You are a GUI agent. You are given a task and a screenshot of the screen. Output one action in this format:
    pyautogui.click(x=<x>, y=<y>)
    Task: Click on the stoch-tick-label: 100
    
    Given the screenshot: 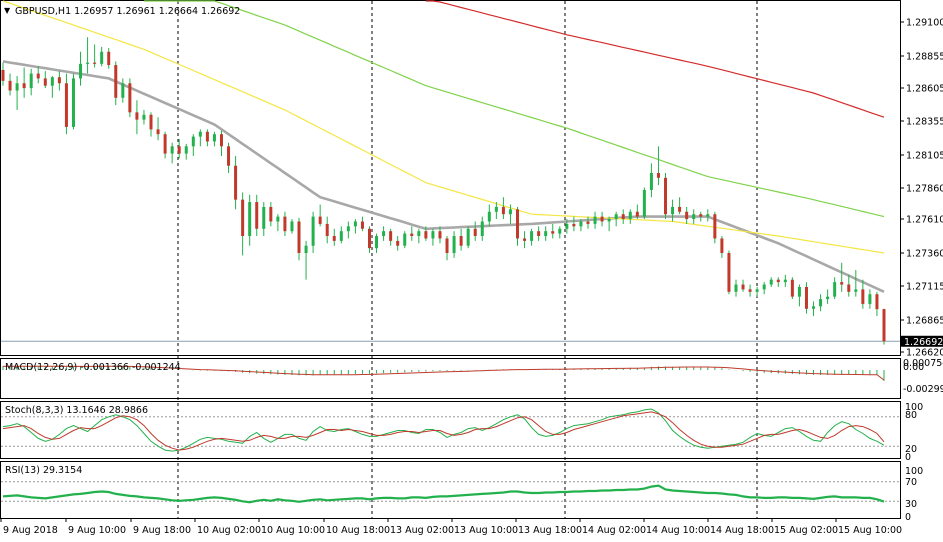 What is the action you would take?
    pyautogui.click(x=914, y=407)
    